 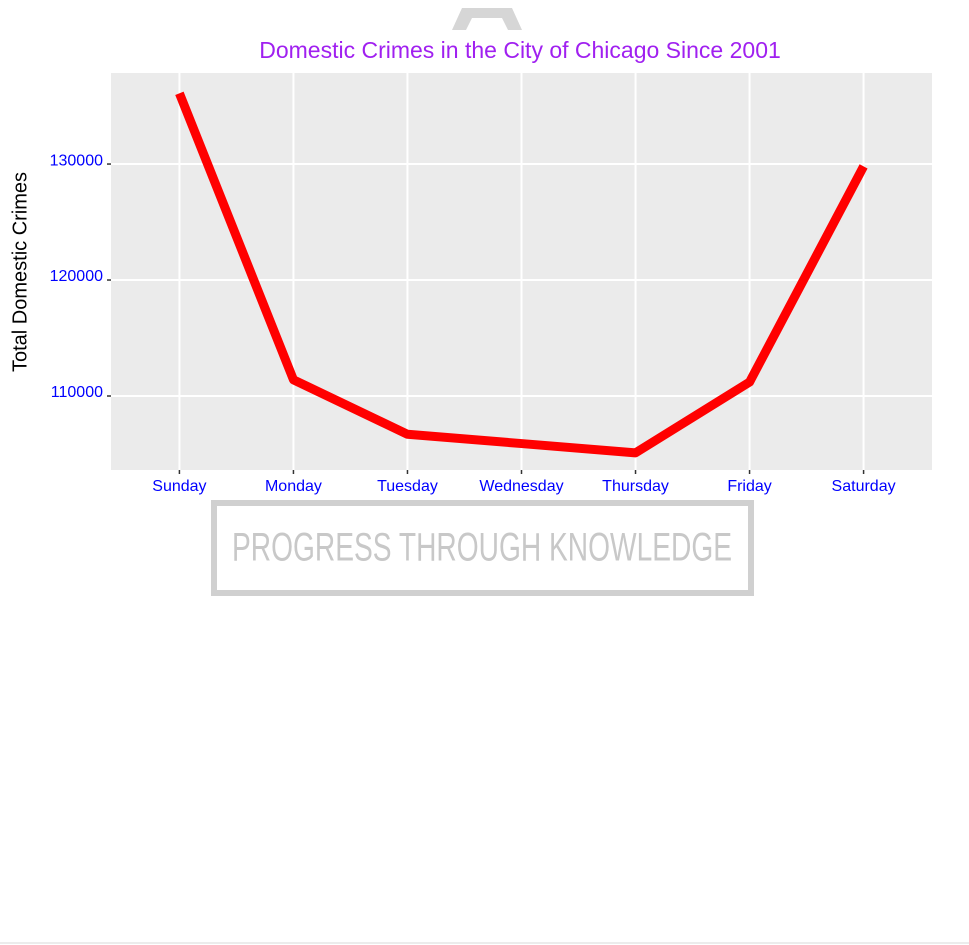 What do you see at coordinates (407, 486) in the screenshot?
I see `x-tick-label: Tuesday` at bounding box center [407, 486].